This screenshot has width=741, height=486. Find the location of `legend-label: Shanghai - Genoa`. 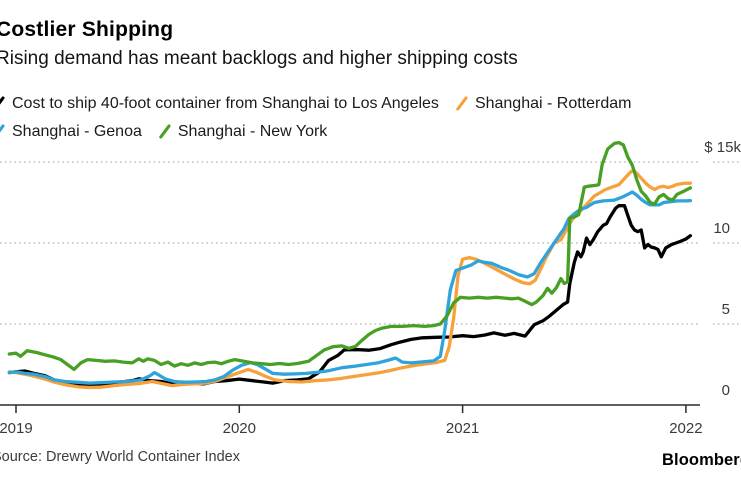

legend-label: Shanghai - Genoa is located at coordinates (77, 131).